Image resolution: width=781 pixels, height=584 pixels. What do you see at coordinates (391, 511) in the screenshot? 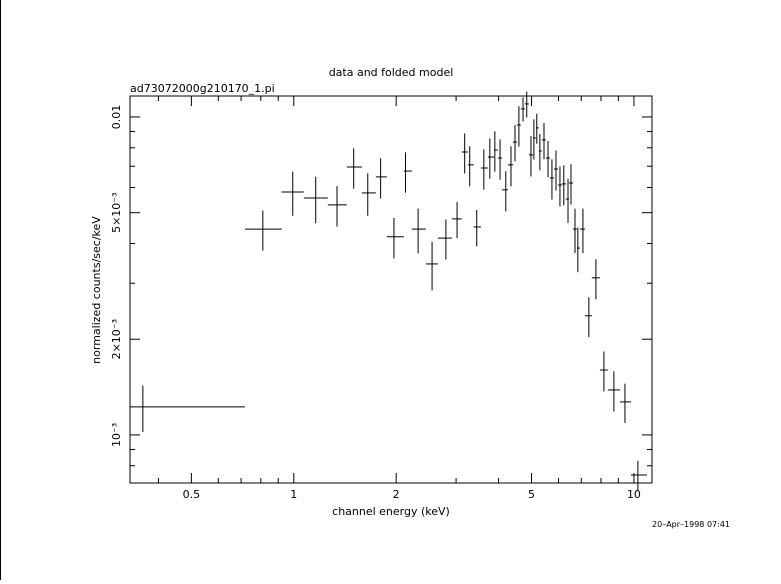
I see `x-axis-label: channel energy (keV)` at bounding box center [391, 511].